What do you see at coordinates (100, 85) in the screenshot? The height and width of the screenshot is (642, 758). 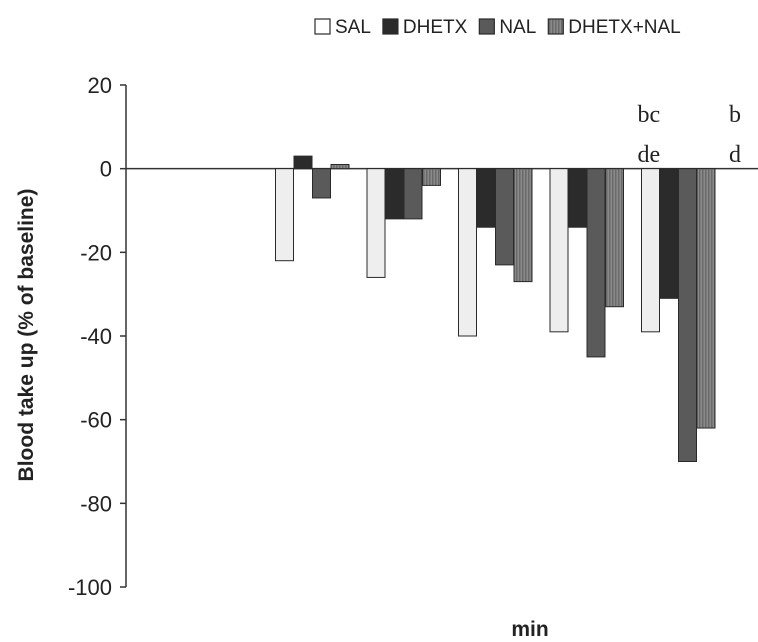 I see `y-tick-label: 20` at bounding box center [100, 85].